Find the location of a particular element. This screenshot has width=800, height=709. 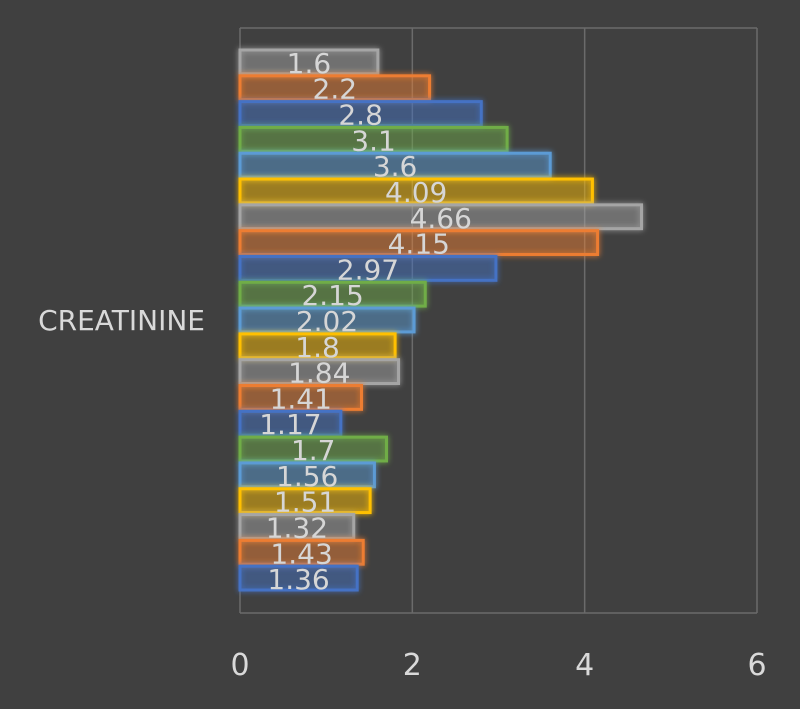

data-label-9: 2.15 is located at coordinates (332, 295).